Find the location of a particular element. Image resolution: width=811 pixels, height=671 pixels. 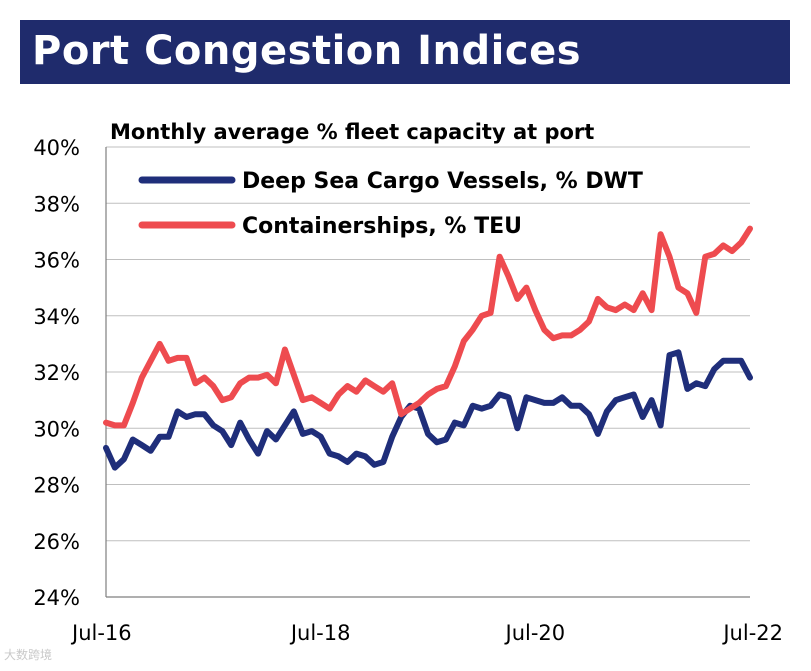

y-tick-label: 36% is located at coordinates (56, 261).